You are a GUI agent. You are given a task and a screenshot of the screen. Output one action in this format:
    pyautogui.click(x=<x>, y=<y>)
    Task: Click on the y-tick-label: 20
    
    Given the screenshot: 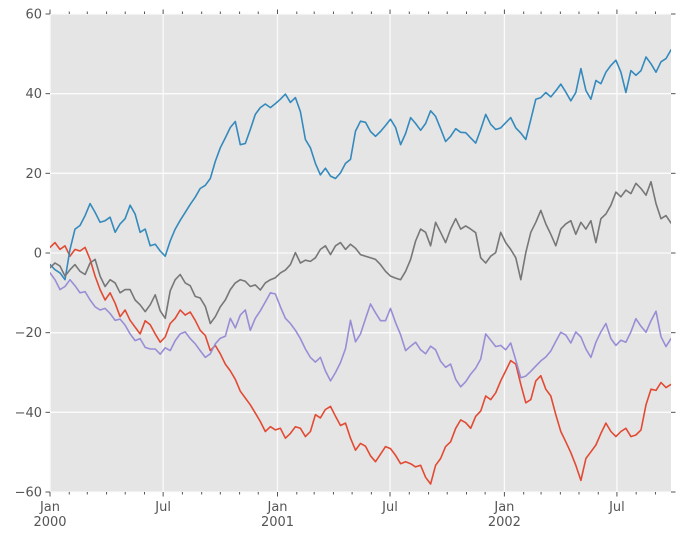 What is the action you would take?
    pyautogui.click(x=33, y=174)
    